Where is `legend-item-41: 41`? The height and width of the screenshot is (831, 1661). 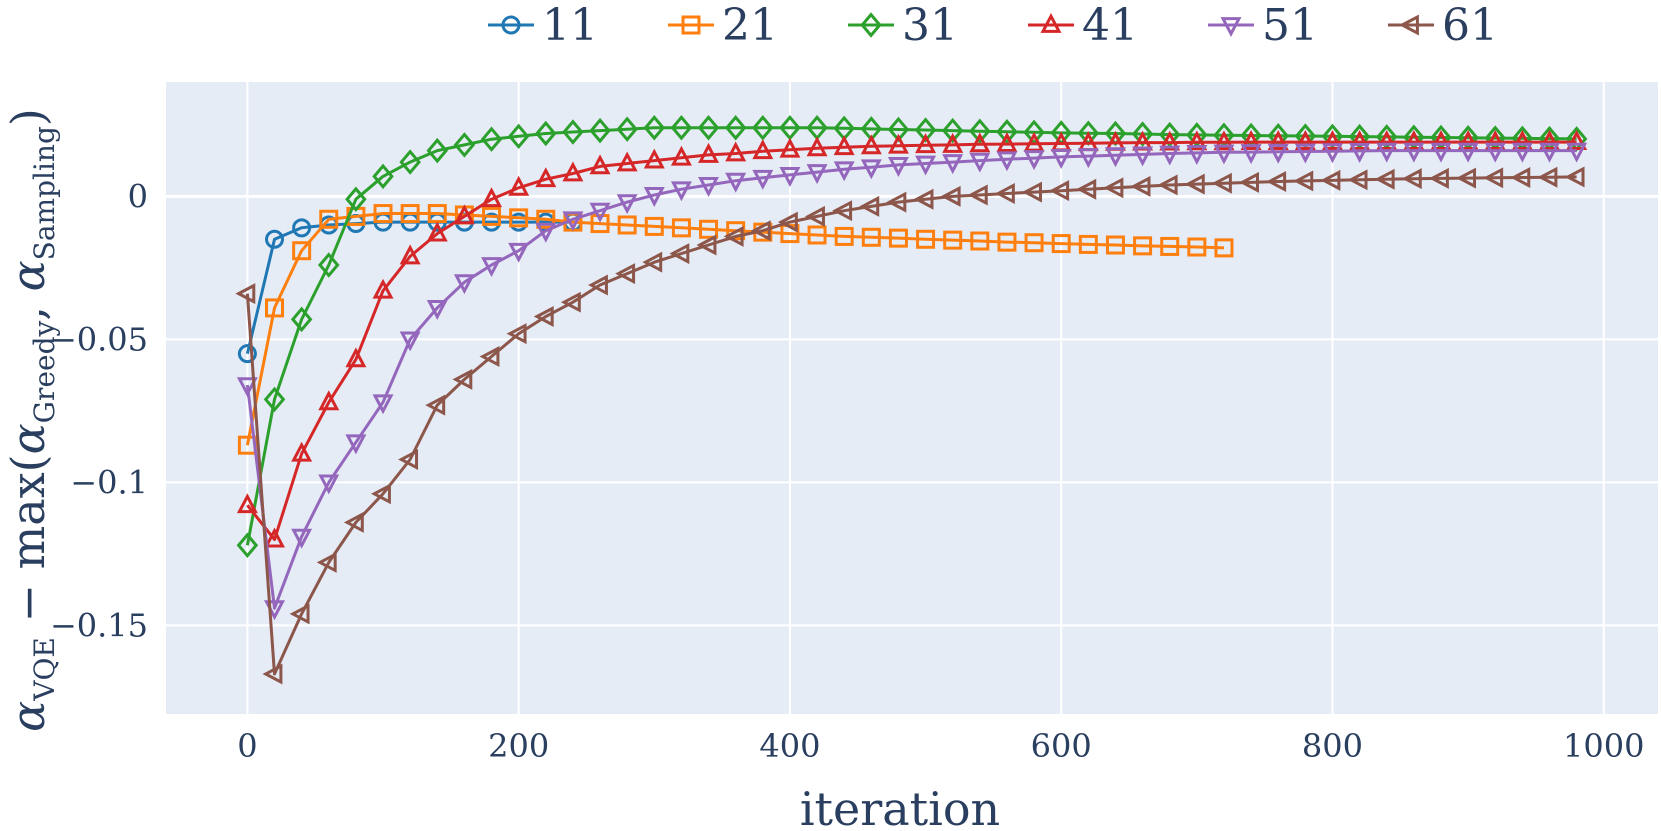
legend-item-41: 41 is located at coordinates (1083, 25).